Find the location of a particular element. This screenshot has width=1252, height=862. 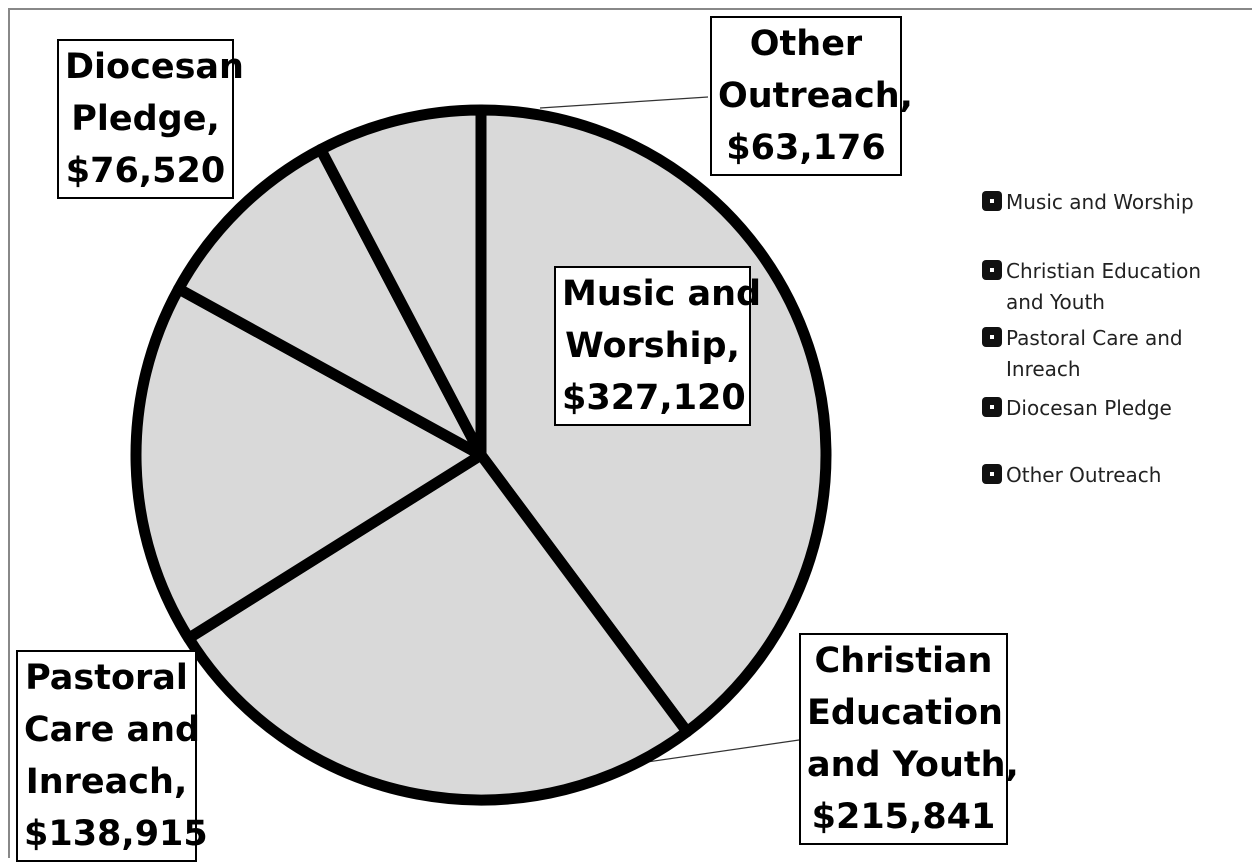

data-label-line: $215,841 is located at coordinates (903, 817).